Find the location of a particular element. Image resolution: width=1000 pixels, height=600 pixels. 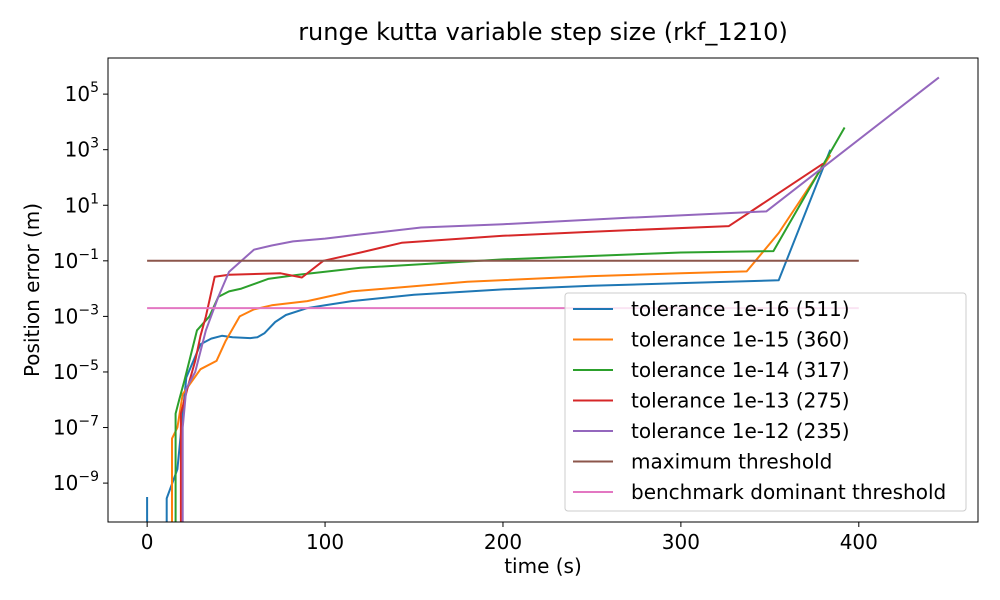

legend-entry: tolerance 1e-15 (360) is located at coordinates (740, 340).